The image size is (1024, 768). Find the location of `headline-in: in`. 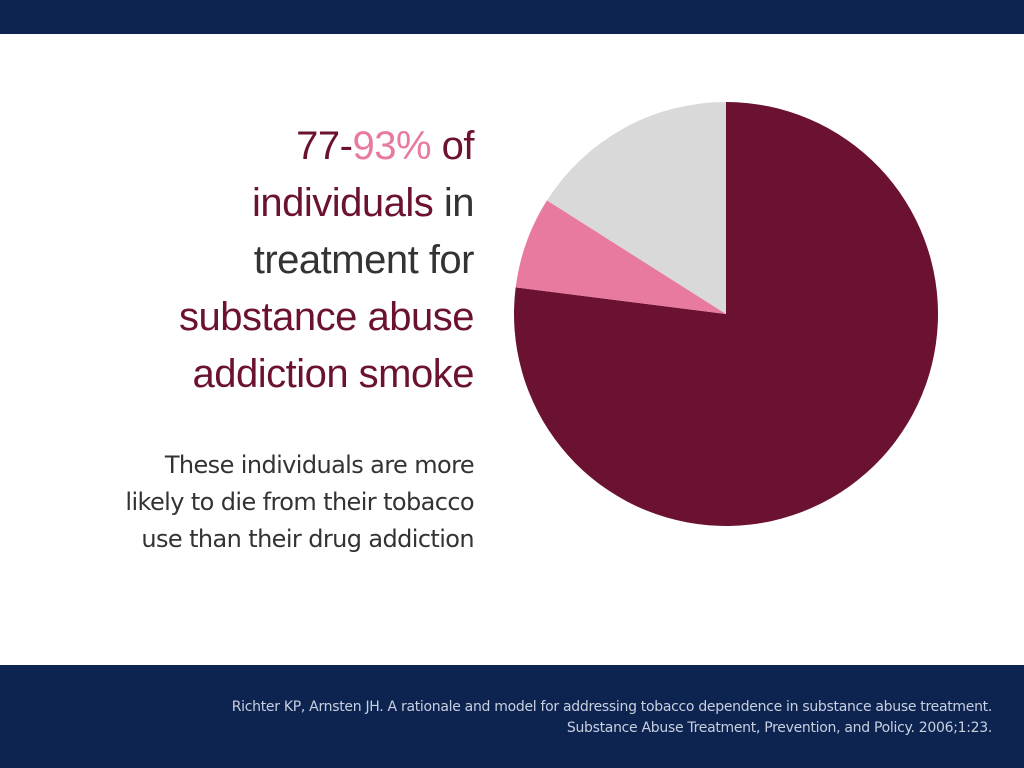

headline-in: in is located at coordinates (454, 203).